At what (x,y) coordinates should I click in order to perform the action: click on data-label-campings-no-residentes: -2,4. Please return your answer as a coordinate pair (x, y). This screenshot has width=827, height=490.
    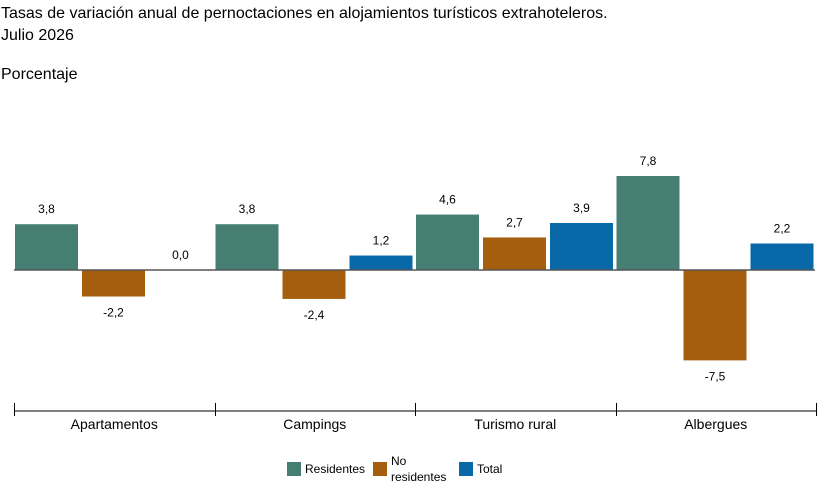
    Looking at the image, I should click on (314, 315).